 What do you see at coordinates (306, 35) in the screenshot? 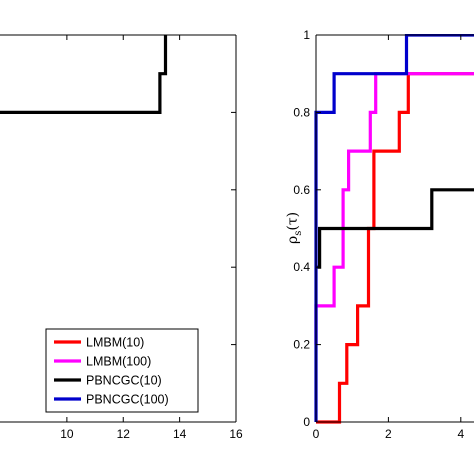
I see `right-ytick-label: 1` at bounding box center [306, 35].